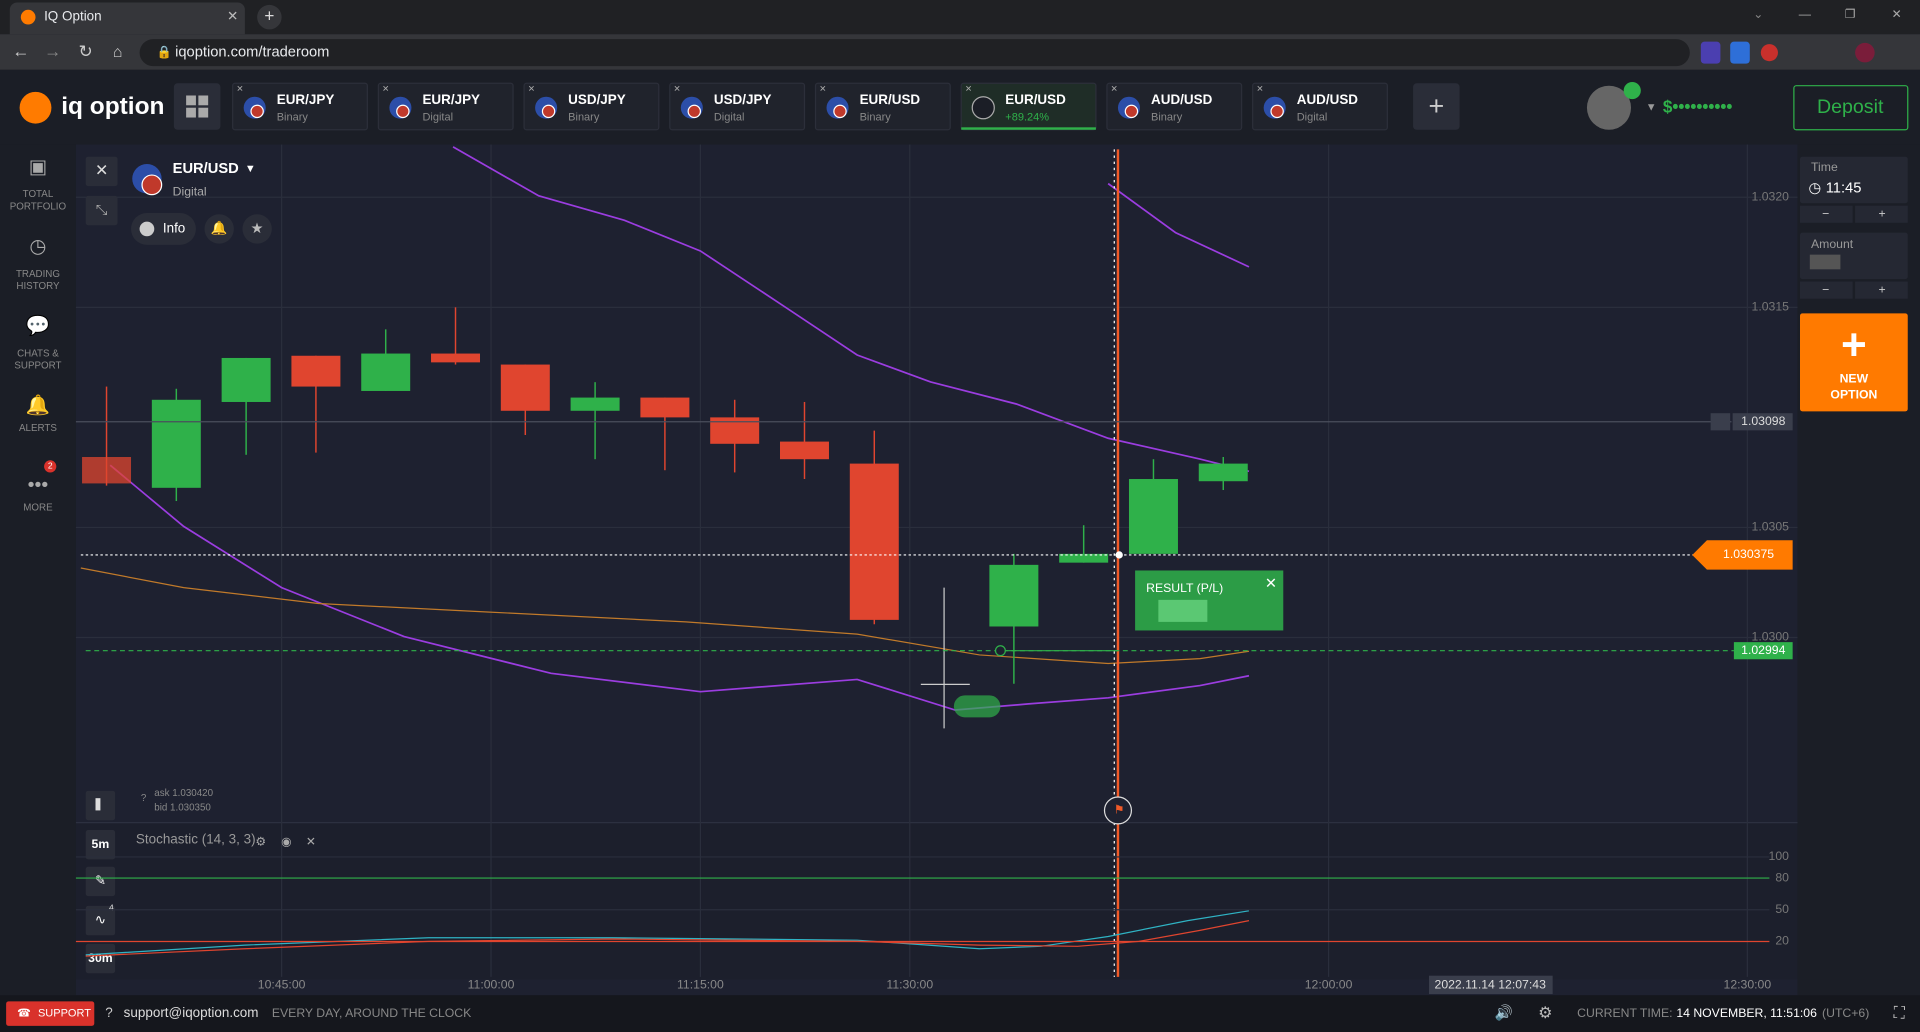  What do you see at coordinates (960, 1013) in the screenshot?
I see `footer` at bounding box center [960, 1013].